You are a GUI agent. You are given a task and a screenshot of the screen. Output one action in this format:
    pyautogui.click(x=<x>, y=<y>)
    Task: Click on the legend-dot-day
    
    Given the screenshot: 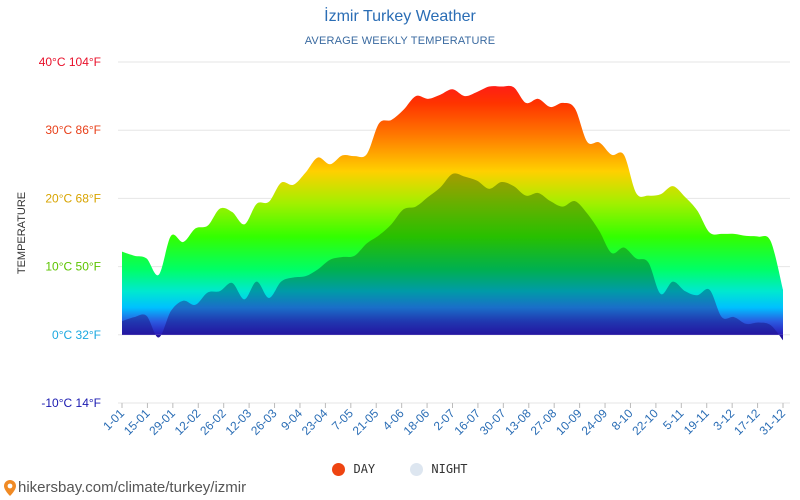 What is the action you would take?
    pyautogui.click(x=339, y=469)
    